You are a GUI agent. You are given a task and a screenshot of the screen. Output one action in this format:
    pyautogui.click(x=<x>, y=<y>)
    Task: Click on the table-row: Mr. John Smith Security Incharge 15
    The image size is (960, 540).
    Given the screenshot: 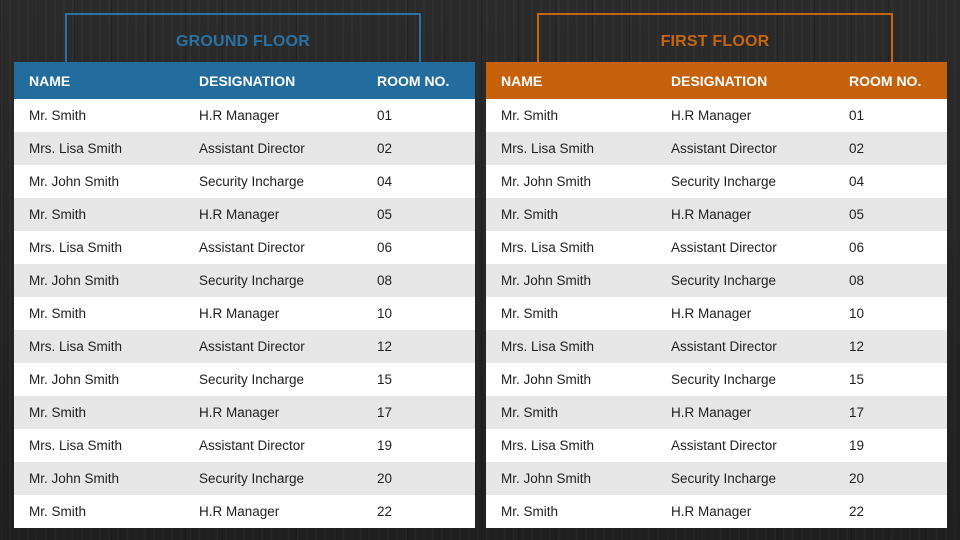 What is the action you would take?
    pyautogui.click(x=716, y=379)
    